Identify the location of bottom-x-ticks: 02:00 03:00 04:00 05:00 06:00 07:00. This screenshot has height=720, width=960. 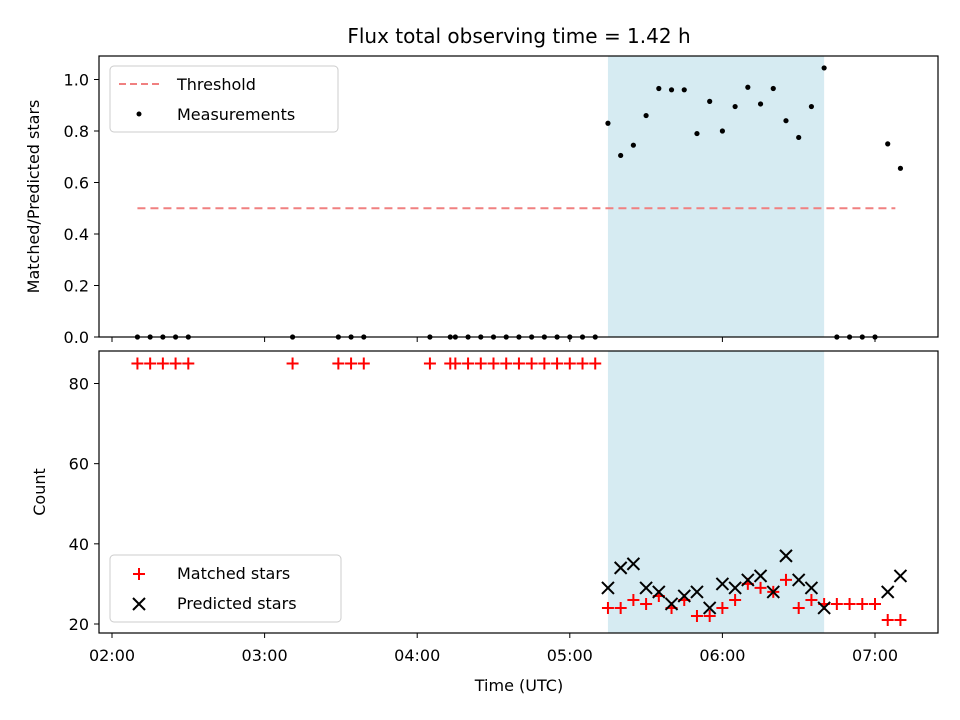
(493, 649).